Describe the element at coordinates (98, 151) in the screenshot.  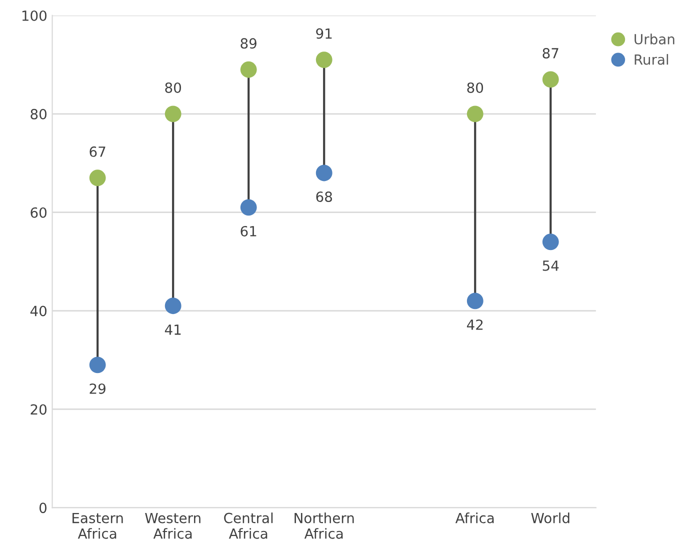
I see `data-label: 67` at that location.